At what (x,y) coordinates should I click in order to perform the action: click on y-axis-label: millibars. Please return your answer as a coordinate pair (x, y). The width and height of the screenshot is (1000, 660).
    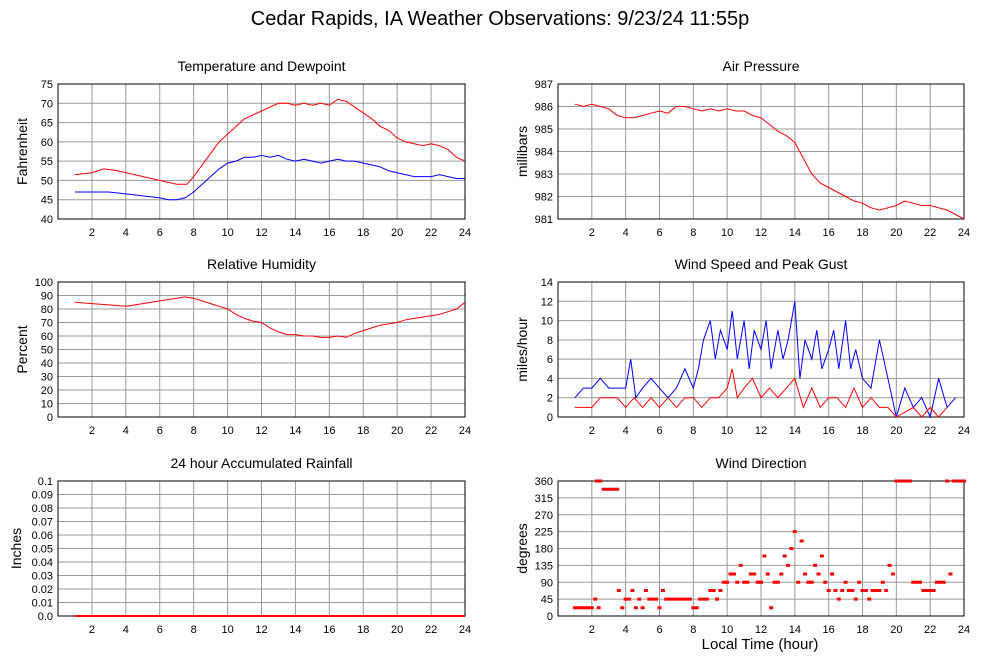
    Looking at the image, I should click on (522, 151).